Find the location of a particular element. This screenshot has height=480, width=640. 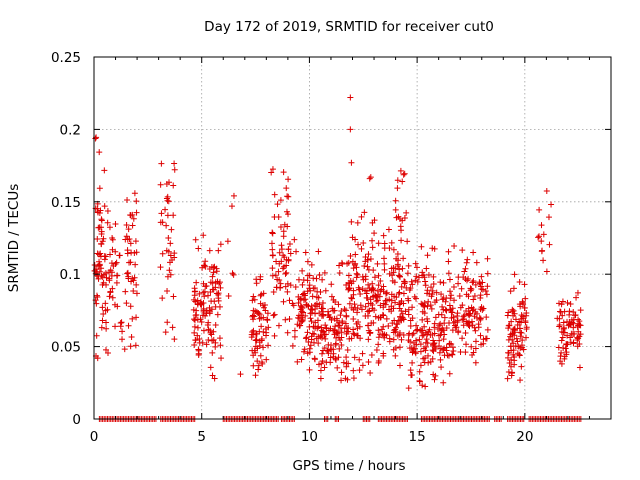

y-tick-label-0: 0 is located at coordinates (76, 420).